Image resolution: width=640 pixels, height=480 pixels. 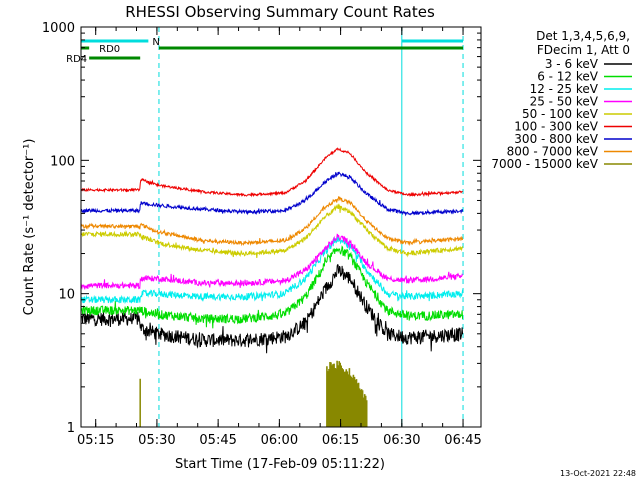 What do you see at coordinates (556, 127) in the screenshot?
I see `legend-entry-label: 100 - 300 keV` at bounding box center [556, 127].